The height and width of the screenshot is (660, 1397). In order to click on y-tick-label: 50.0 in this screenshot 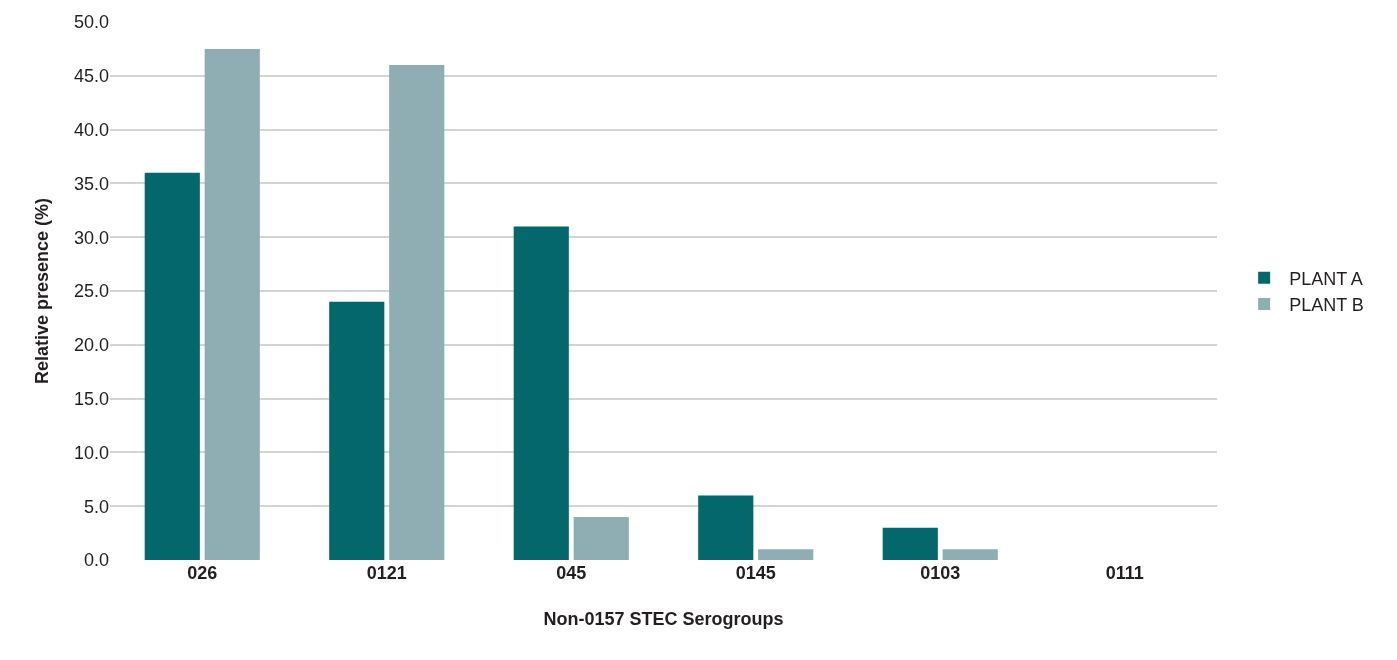, I will do `click(91, 22)`.